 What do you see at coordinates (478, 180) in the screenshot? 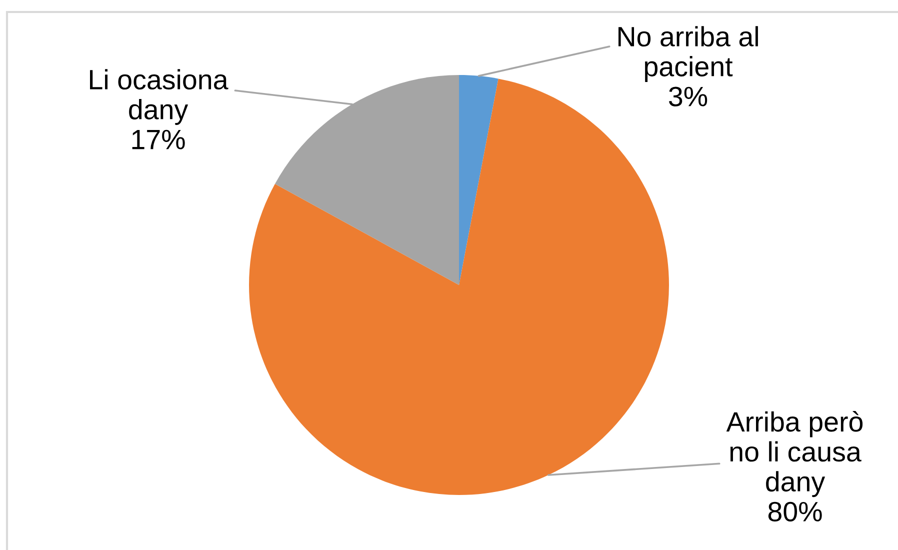
I see `pie-slice` at bounding box center [478, 180].